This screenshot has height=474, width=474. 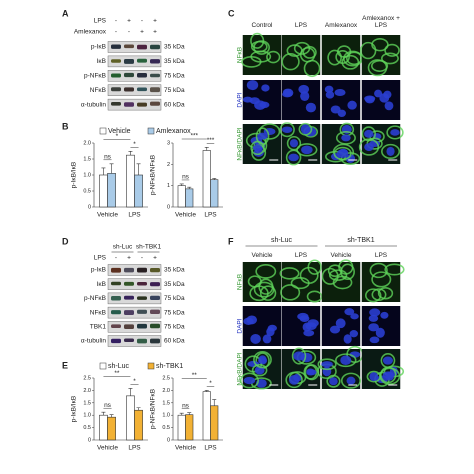 I want to click on condition-label: LPS, so click(x=100, y=21).